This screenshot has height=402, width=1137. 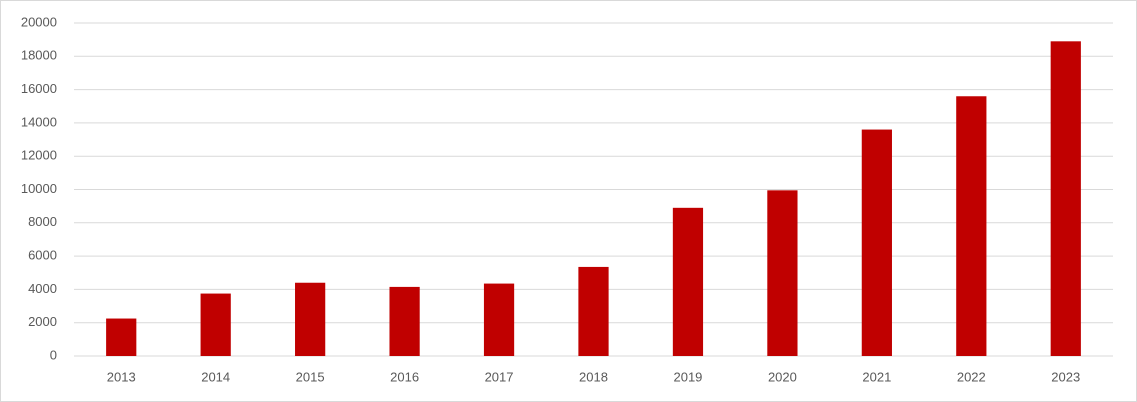 What do you see at coordinates (499, 376) in the screenshot?
I see `x-tick-label: 2017` at bounding box center [499, 376].